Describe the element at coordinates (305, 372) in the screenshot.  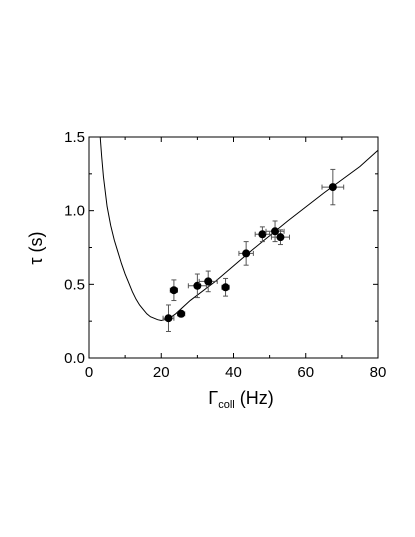
I see `x-tick-label: 60` at that location.